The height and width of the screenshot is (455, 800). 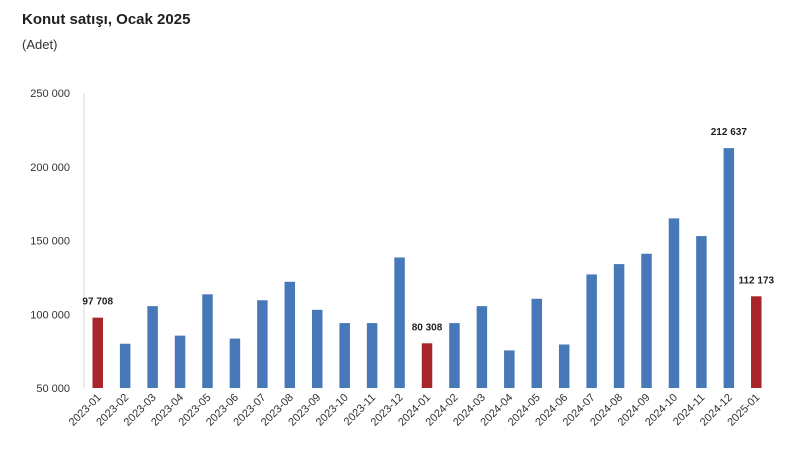 I want to click on chart-title: Konut satışı, Ocak 2025, so click(x=106, y=19).